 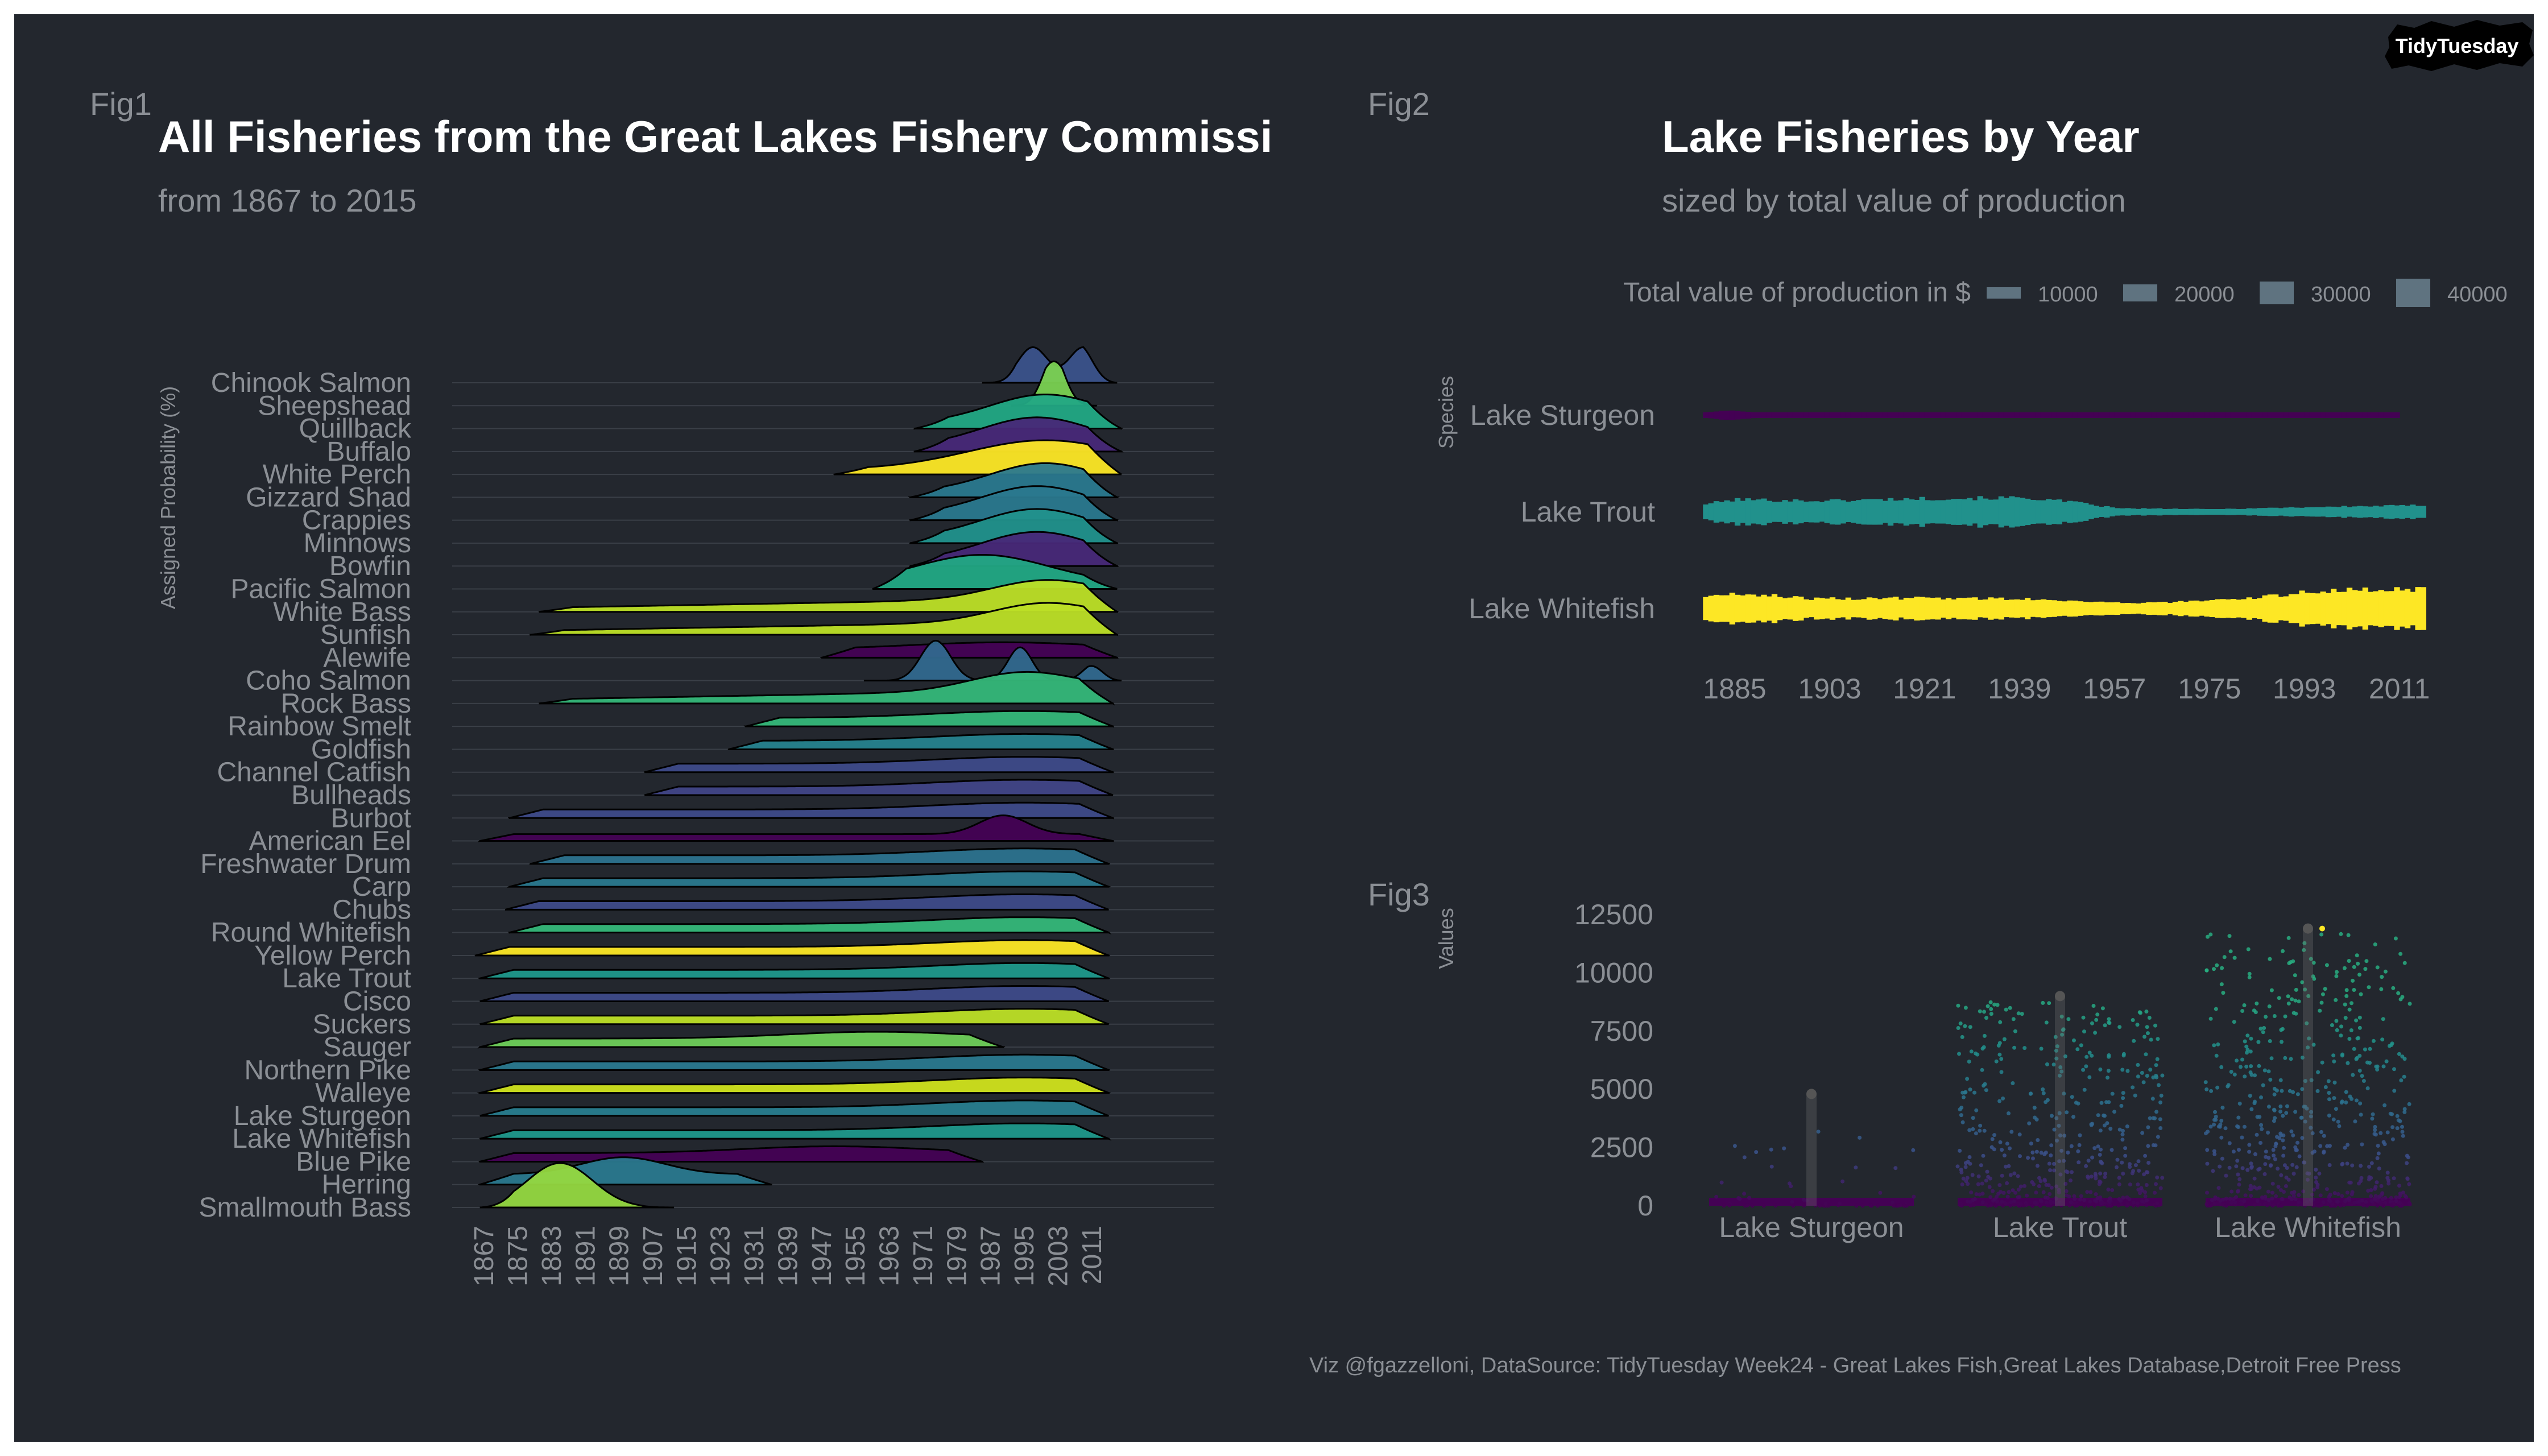 I want to click on fig3-y-tick: 10000, so click(x=1613, y=972).